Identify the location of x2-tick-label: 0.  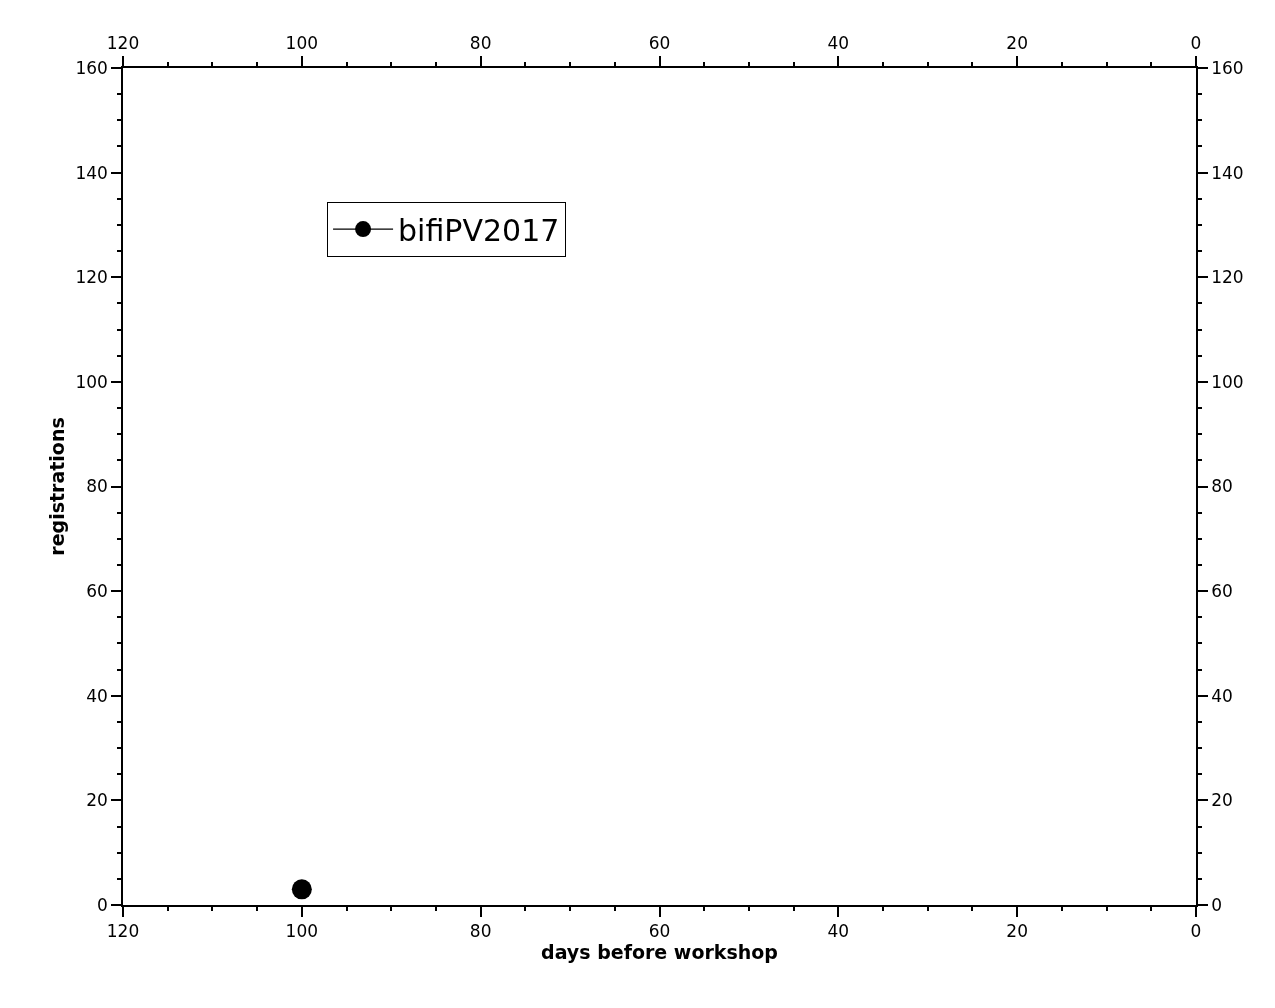
(1196, 931).